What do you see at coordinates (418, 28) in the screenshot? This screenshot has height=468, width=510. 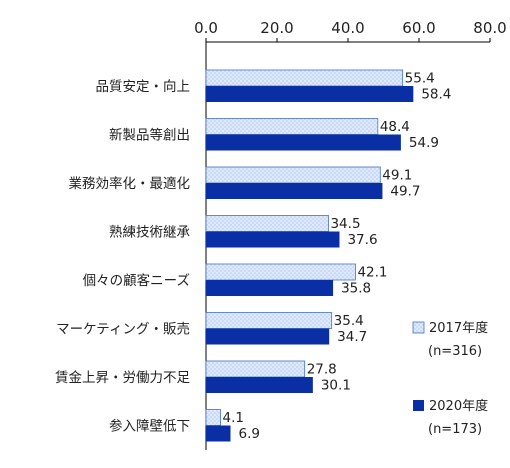 I see `x-tick-label: 60.0` at bounding box center [418, 28].